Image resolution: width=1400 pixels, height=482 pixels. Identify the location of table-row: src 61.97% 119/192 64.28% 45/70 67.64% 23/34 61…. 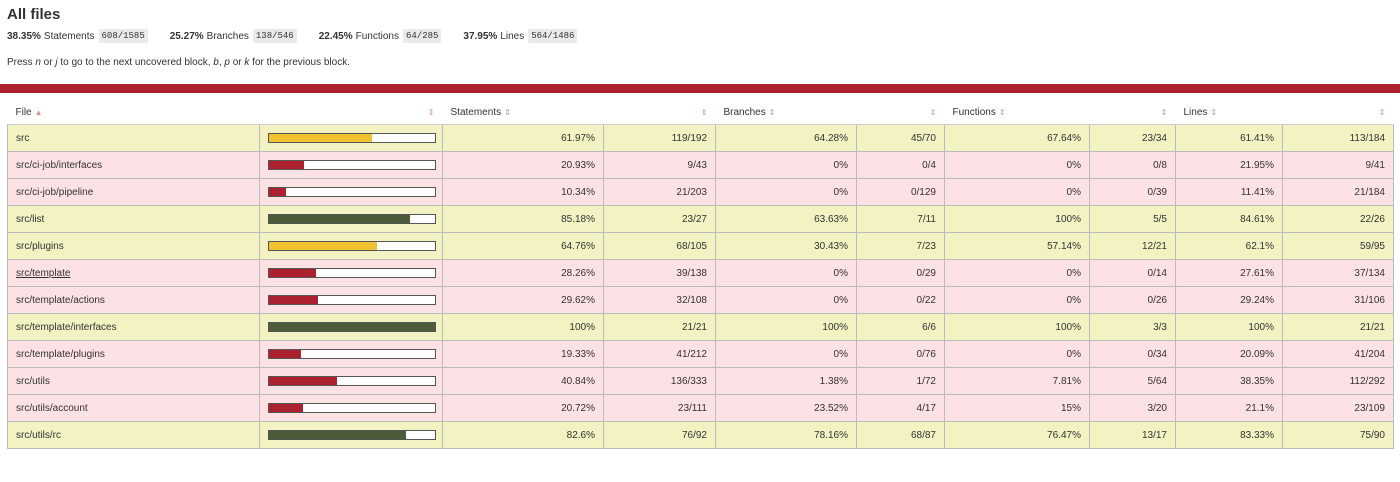
(700, 138).